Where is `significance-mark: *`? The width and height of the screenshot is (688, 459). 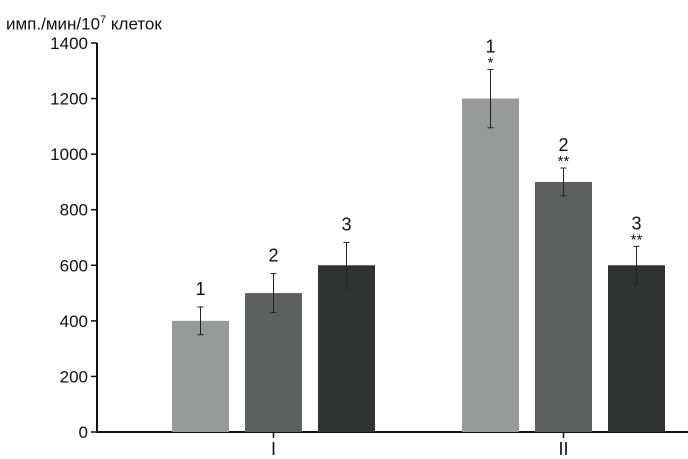
significance-mark: * is located at coordinates (491, 62).